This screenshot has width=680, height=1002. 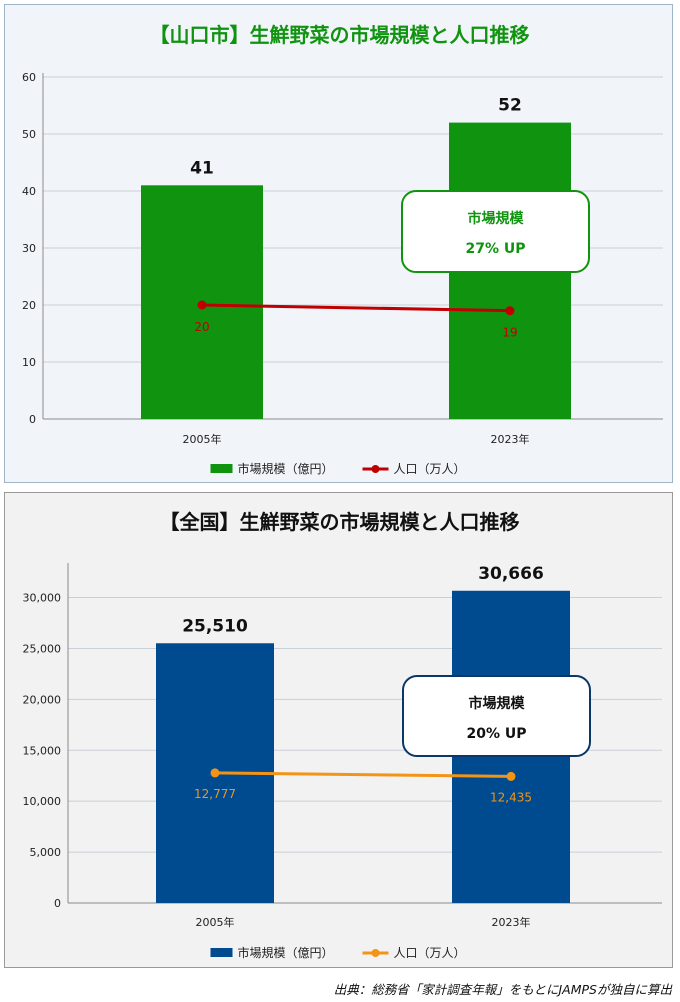 I want to click on y-tick-label: 20,000, so click(x=42, y=699).